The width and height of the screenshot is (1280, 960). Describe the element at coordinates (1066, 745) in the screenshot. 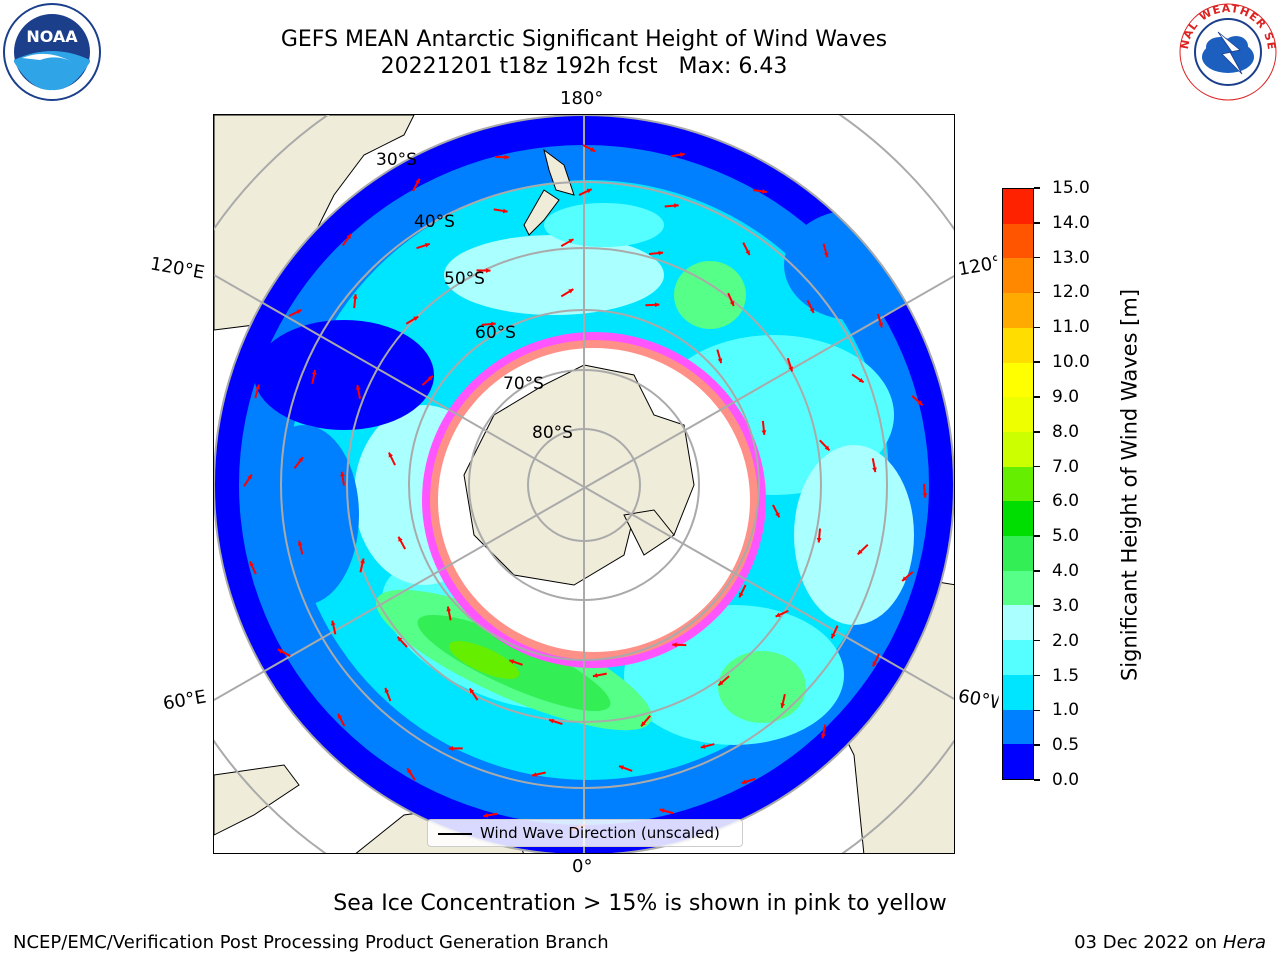

I see `colorbar-tick-label: 0.5` at that location.